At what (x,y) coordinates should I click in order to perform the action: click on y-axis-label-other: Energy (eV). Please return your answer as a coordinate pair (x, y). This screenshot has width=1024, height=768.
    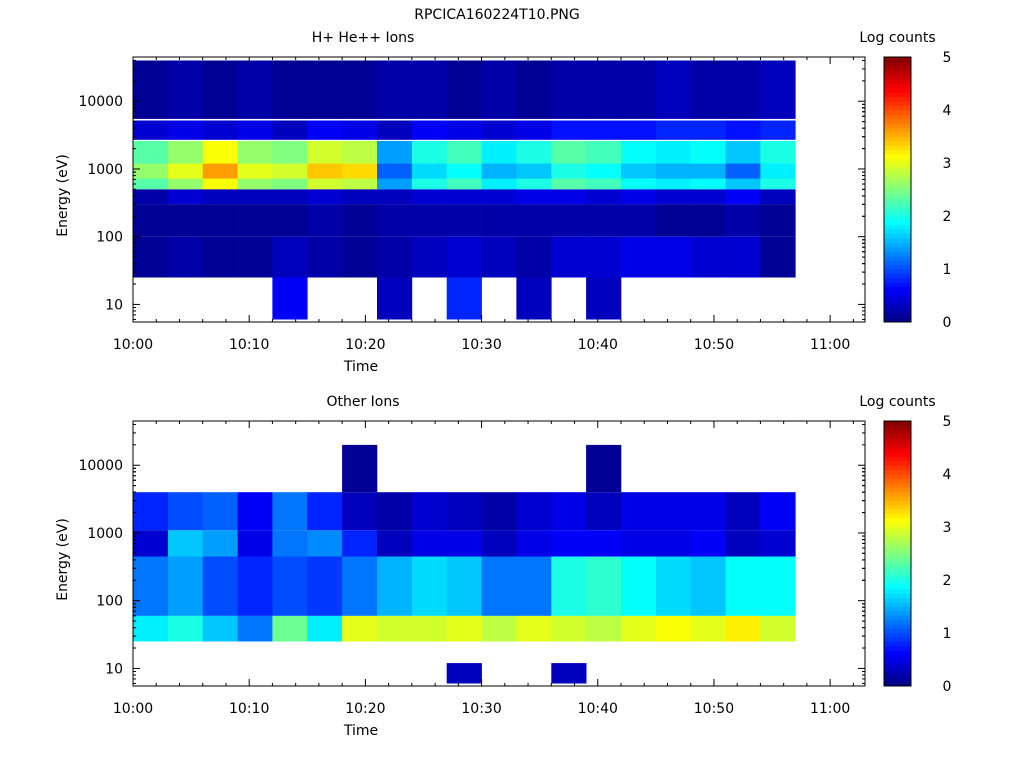
    Looking at the image, I should click on (63, 559).